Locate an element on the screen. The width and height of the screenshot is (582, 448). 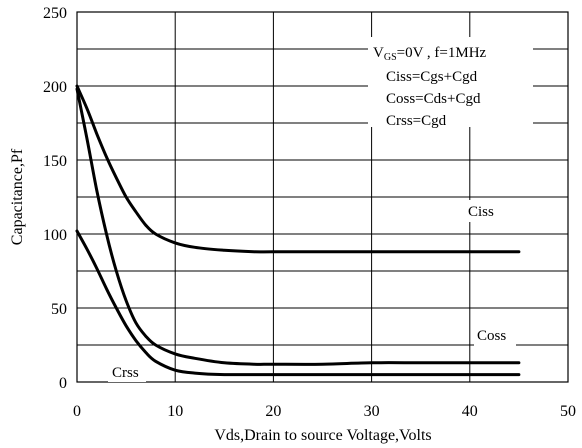
crss-label-background is located at coordinates (127, 372).